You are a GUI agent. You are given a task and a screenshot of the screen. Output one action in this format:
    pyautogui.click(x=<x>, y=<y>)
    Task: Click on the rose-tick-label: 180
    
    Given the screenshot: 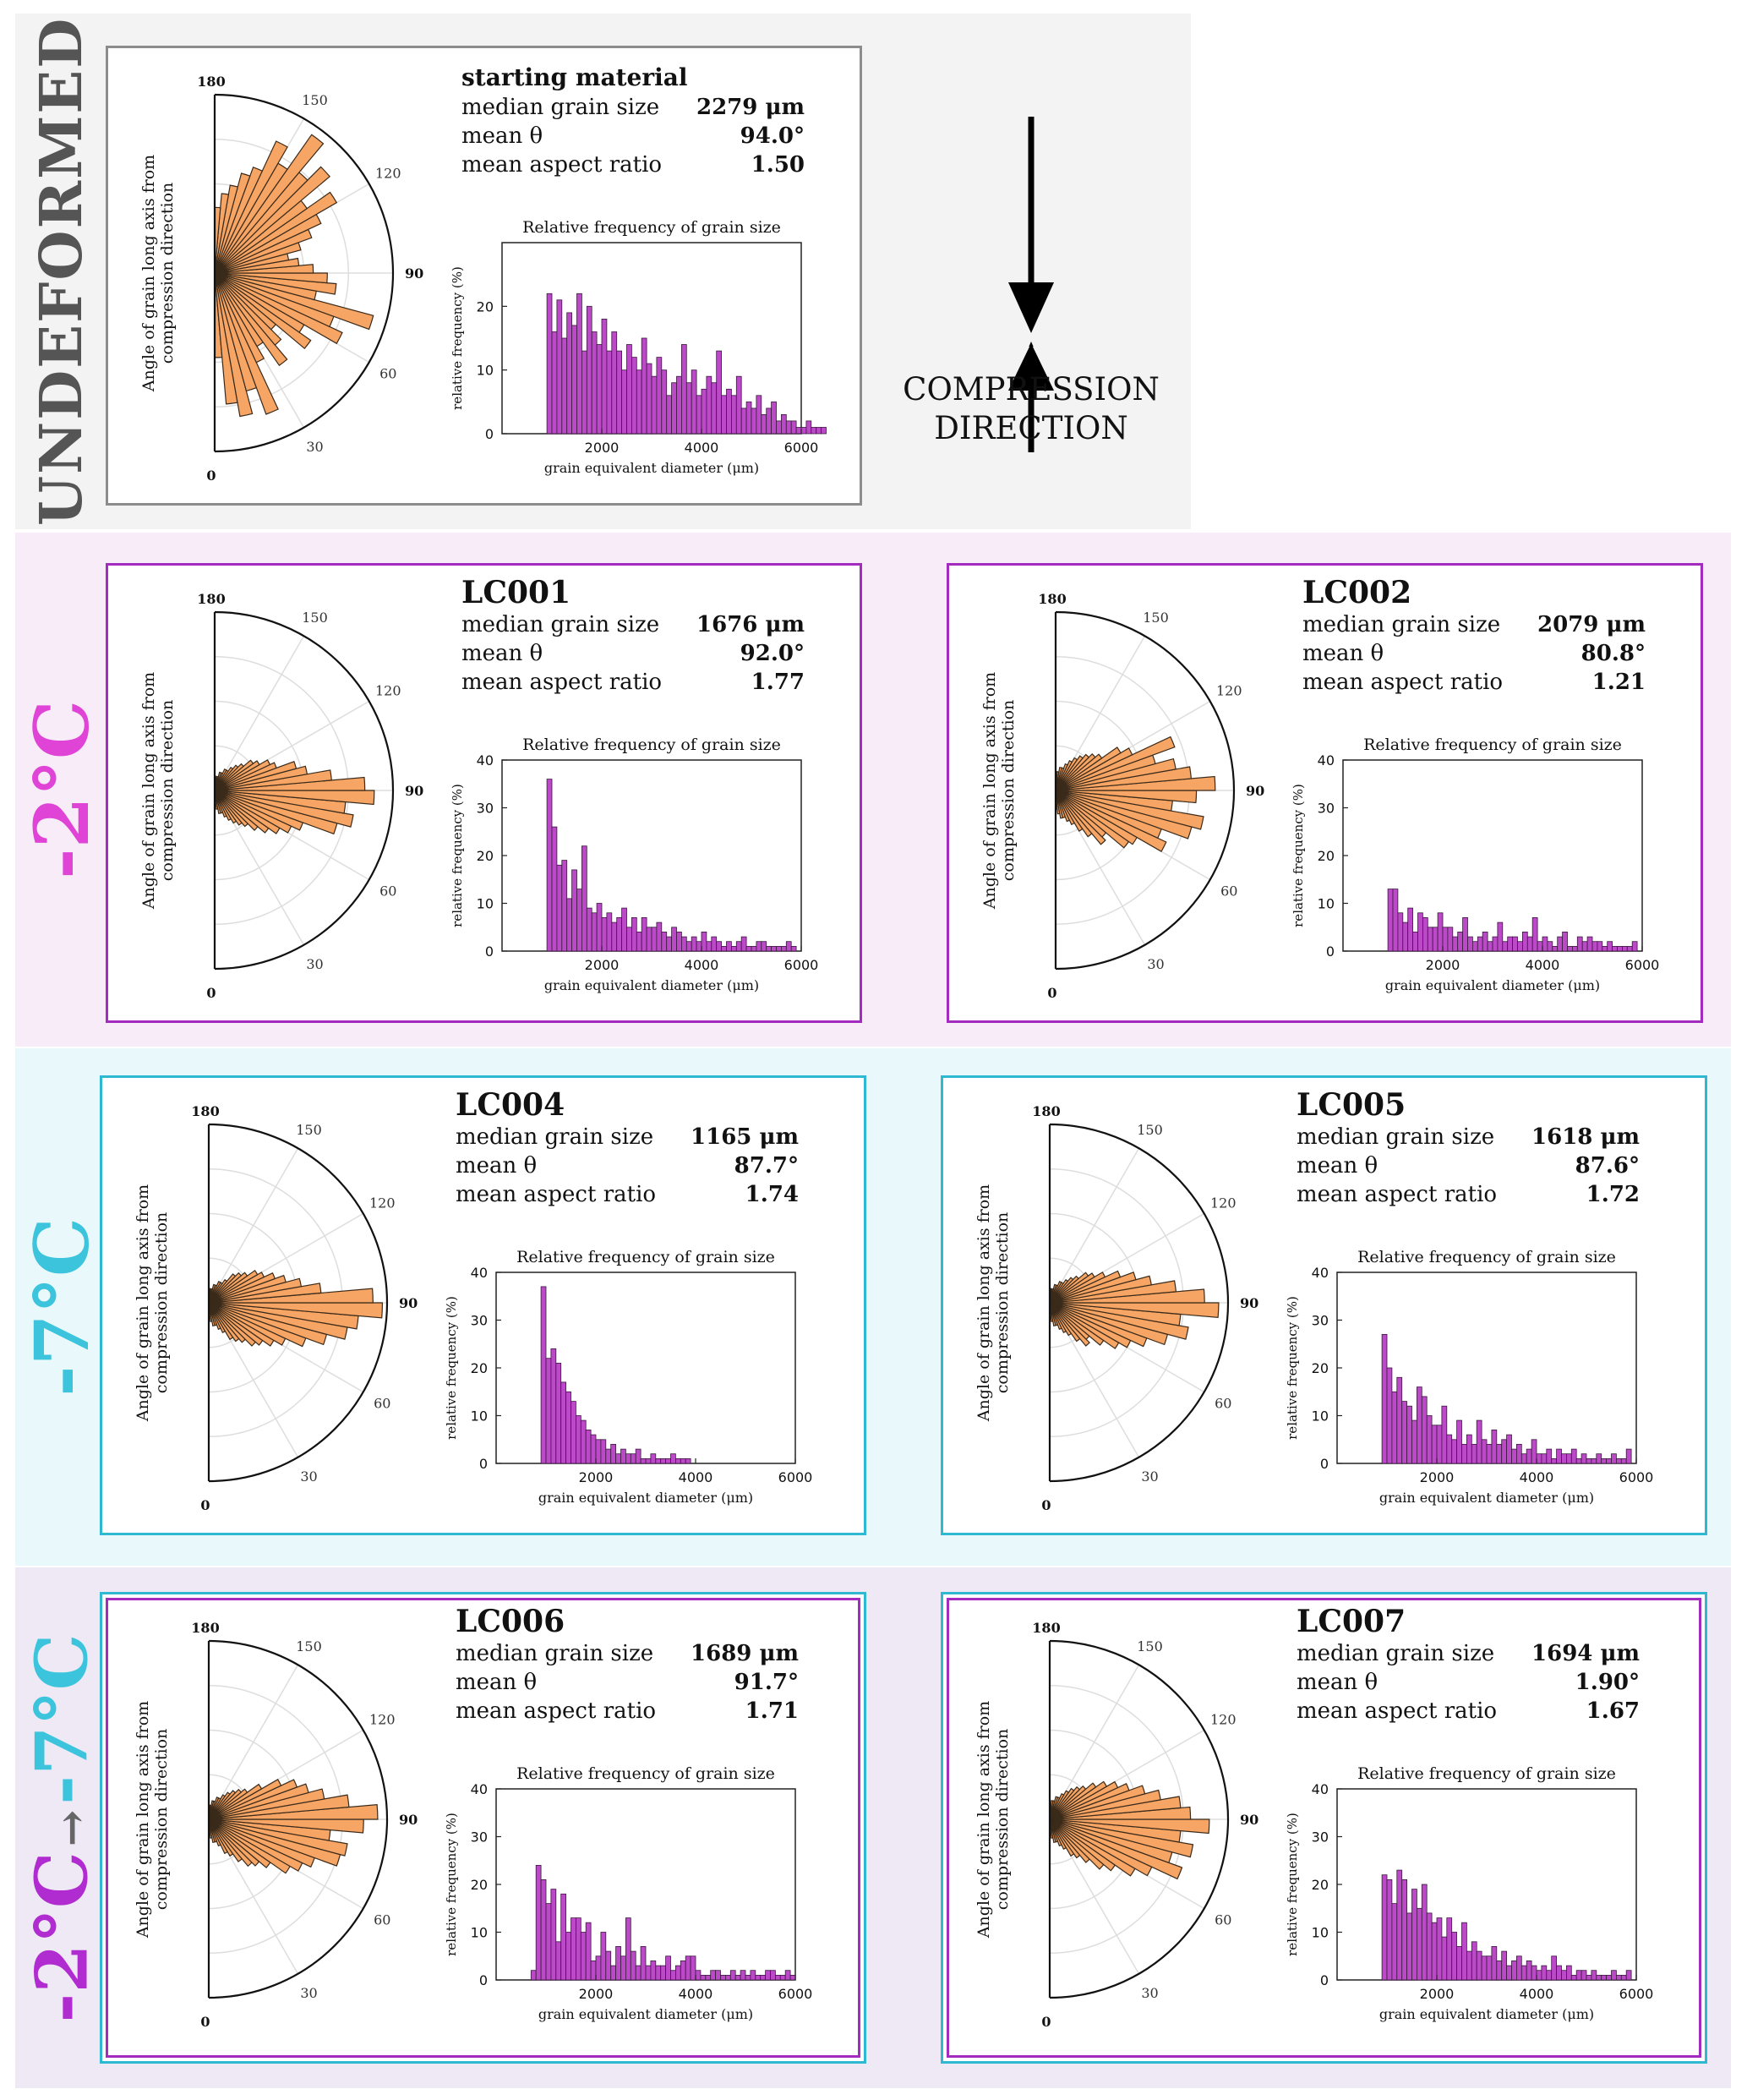 What is the action you would take?
    pyautogui.click(x=211, y=599)
    